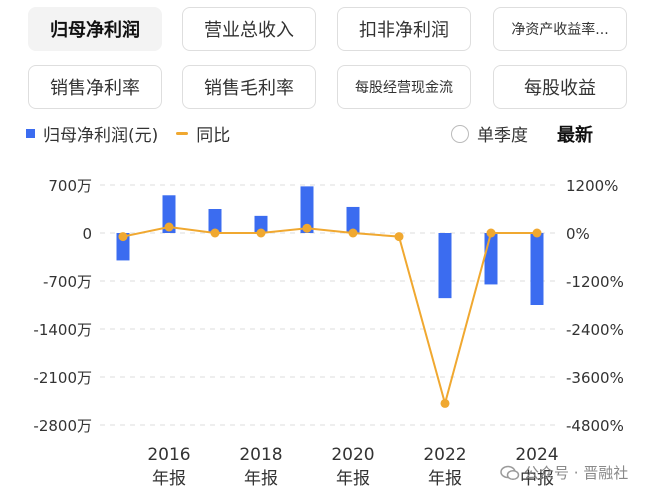 The height and width of the screenshot is (500, 654). I want to click on single-quarter-label: 单季度, so click(502, 136).